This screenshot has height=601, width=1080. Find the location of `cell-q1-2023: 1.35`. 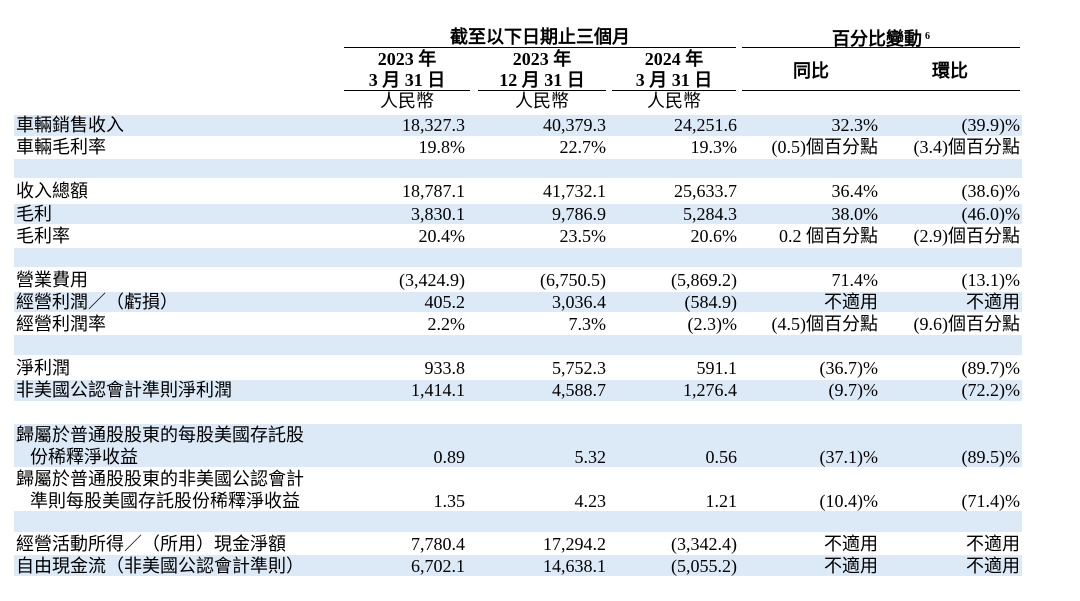

cell-q1-2023: 1.35 is located at coordinates (449, 501).